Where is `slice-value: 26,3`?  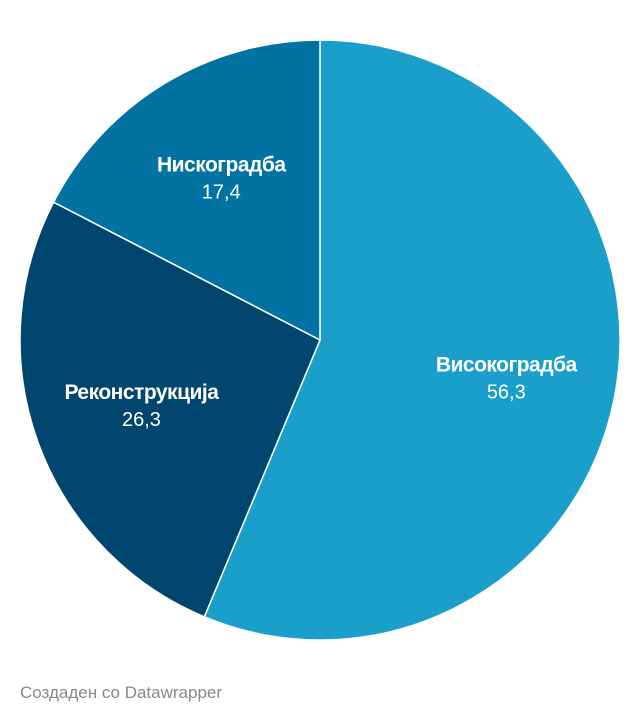 slice-value: 26,3 is located at coordinates (141, 420).